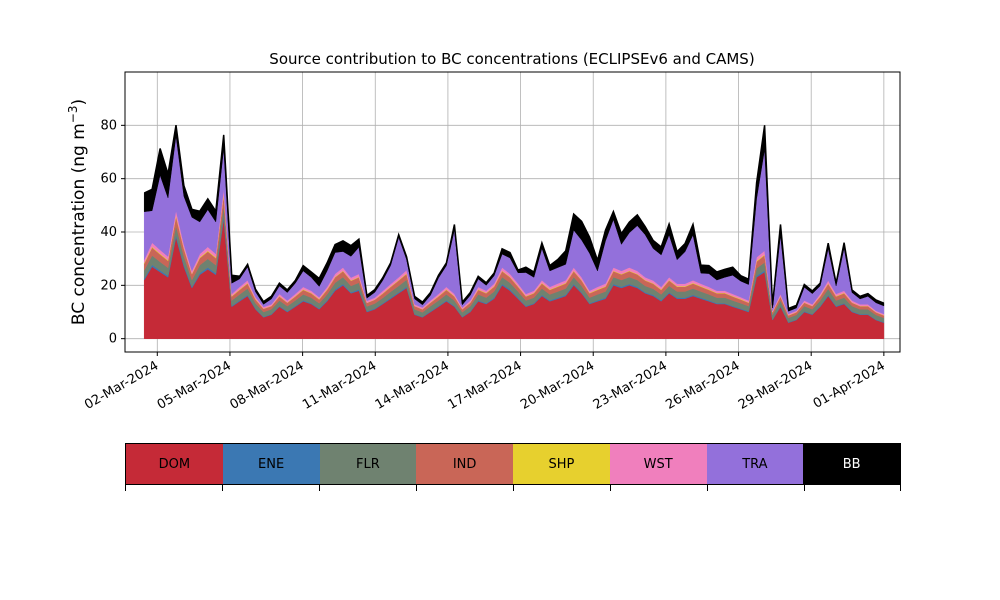  I want to click on y-tick-label: 60, so click(108, 179).